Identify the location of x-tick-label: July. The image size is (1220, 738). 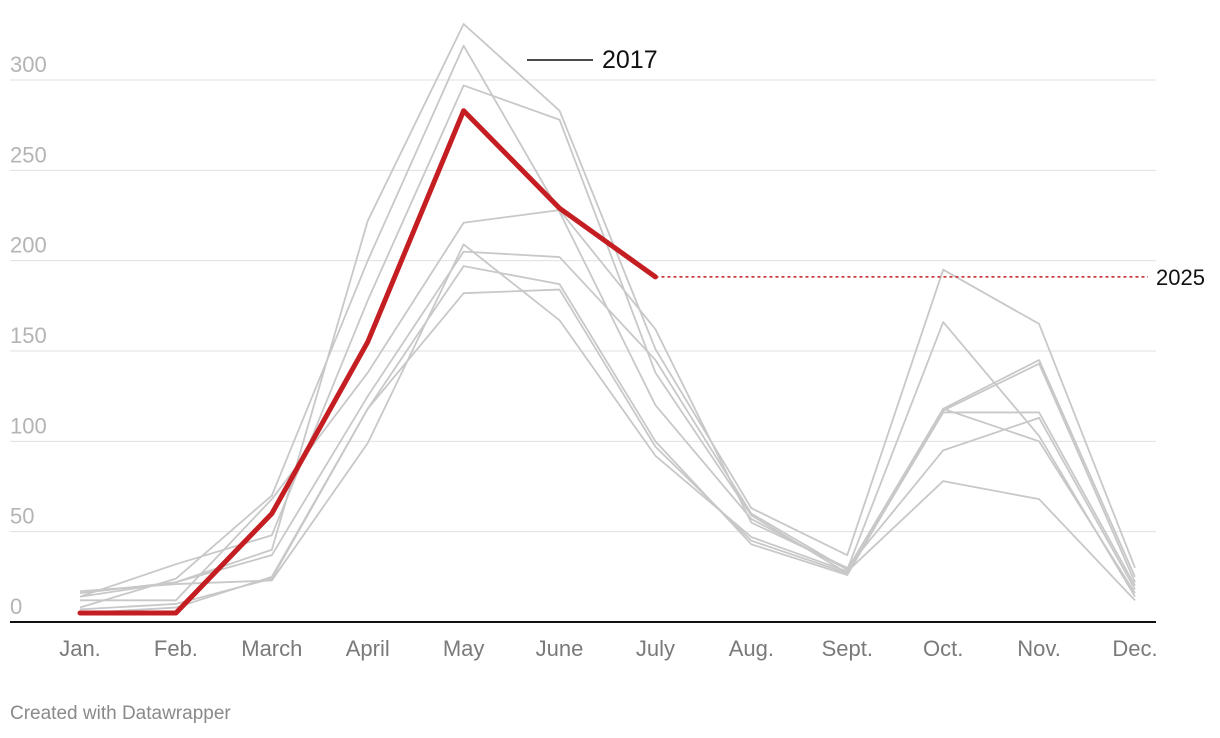
(655, 648).